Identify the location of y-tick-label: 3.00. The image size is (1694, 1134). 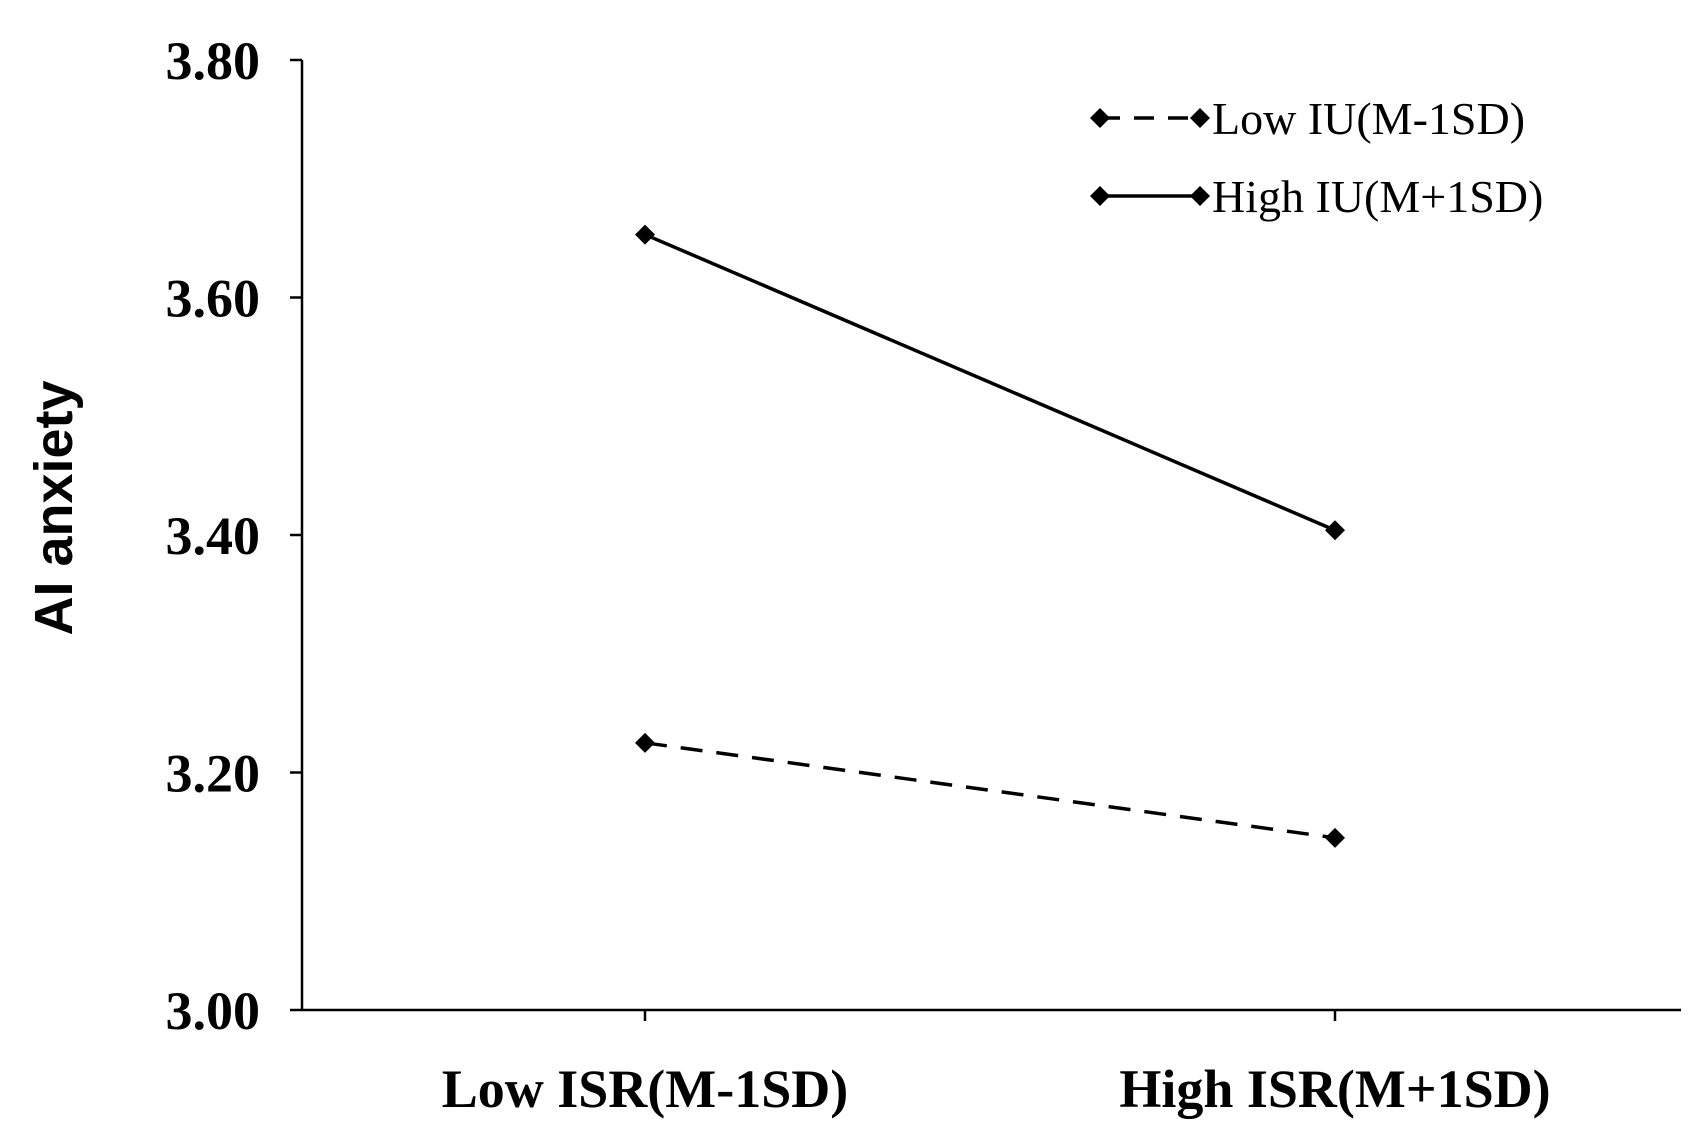
(213, 1011).